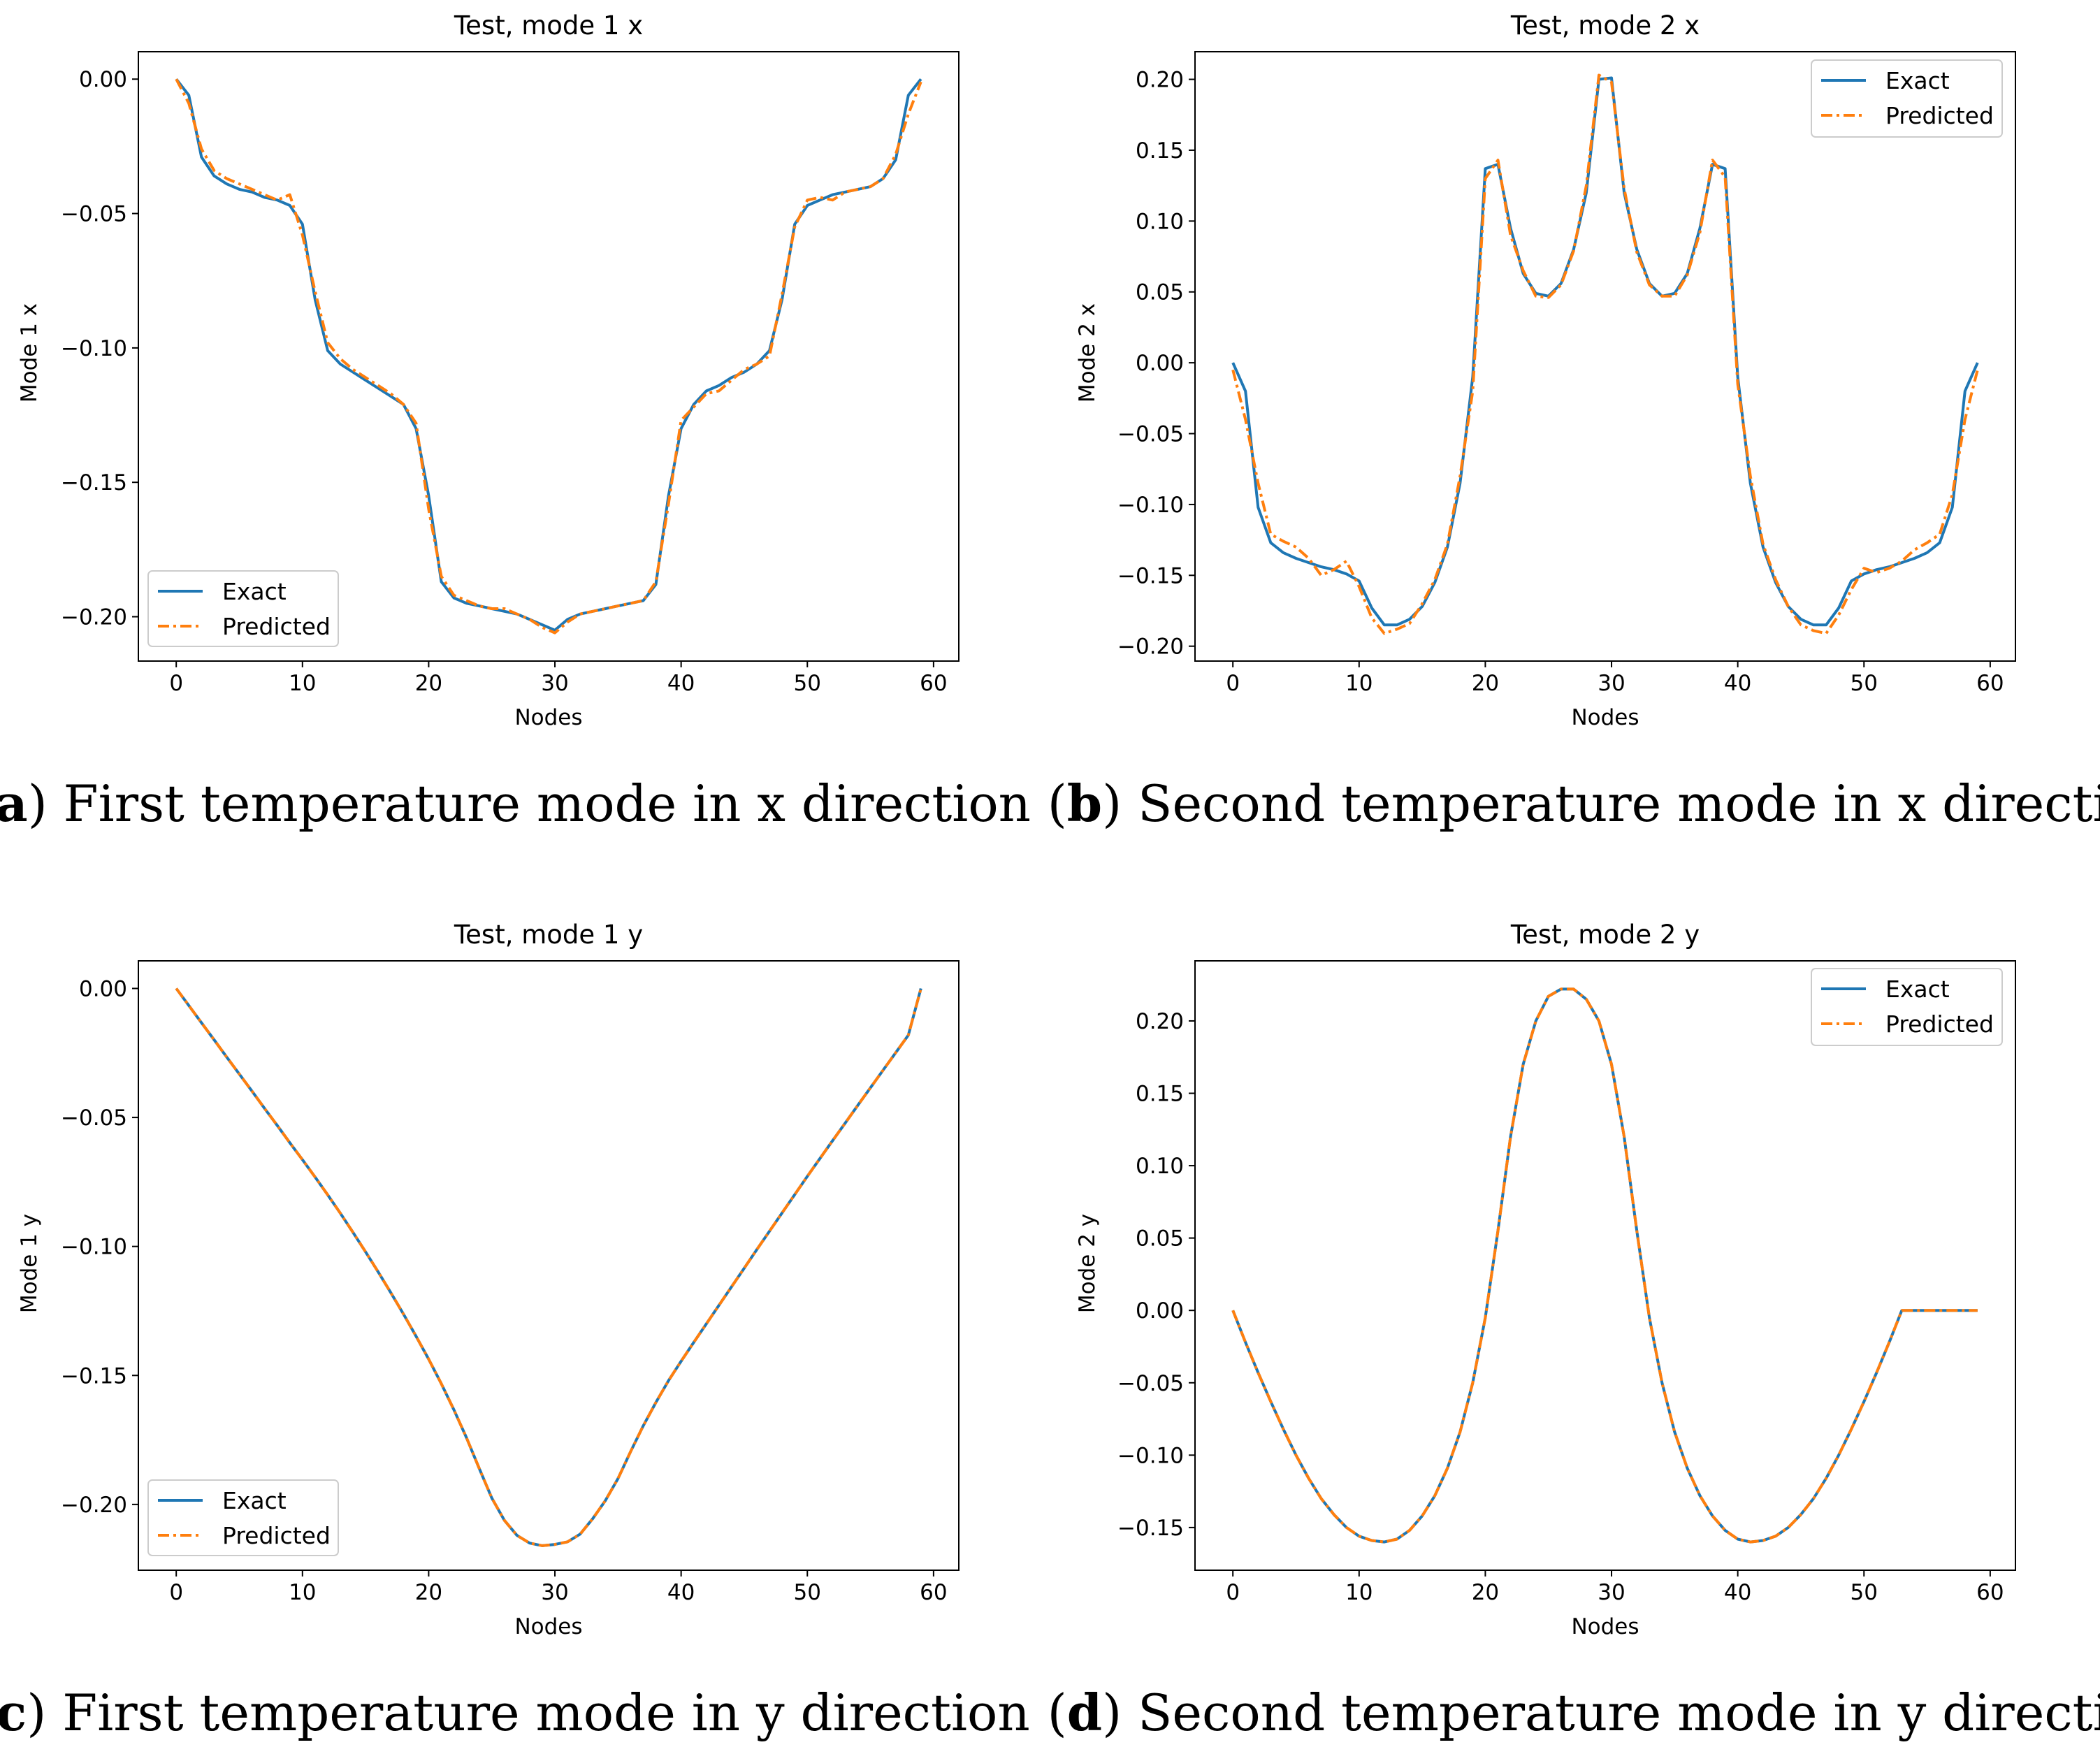 The height and width of the screenshot is (1754, 2100). Describe the element at coordinates (94, 1247) in the screenshot. I see `panel-c-y-tick-label: −0.10` at that location.